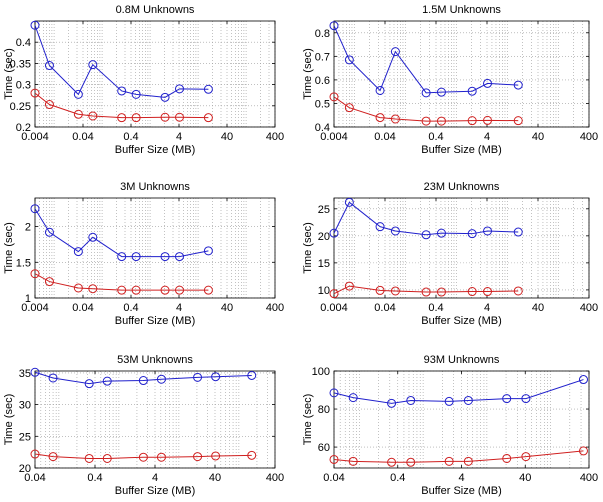 Image resolution: width=603 pixels, height=502 pixels. What do you see at coordinates (334, 137) in the screenshot?
I see `x-tick-label: 0.004` at bounding box center [334, 137].